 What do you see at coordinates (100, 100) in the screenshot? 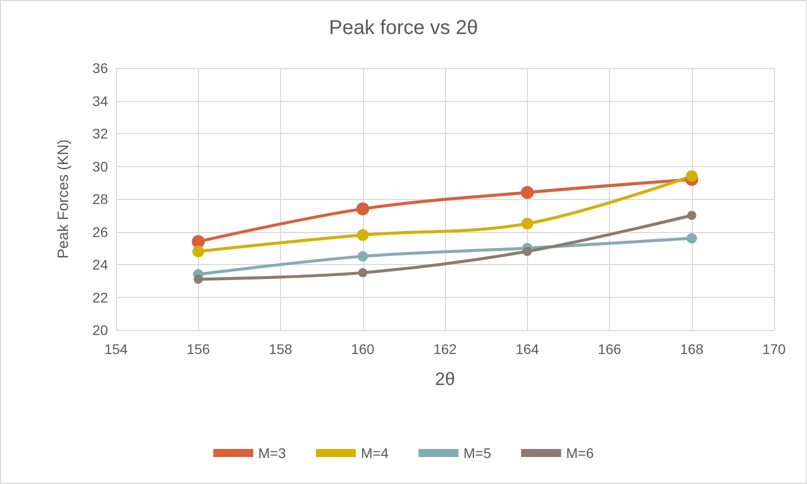
I see `y-tick-label: 34` at bounding box center [100, 100].